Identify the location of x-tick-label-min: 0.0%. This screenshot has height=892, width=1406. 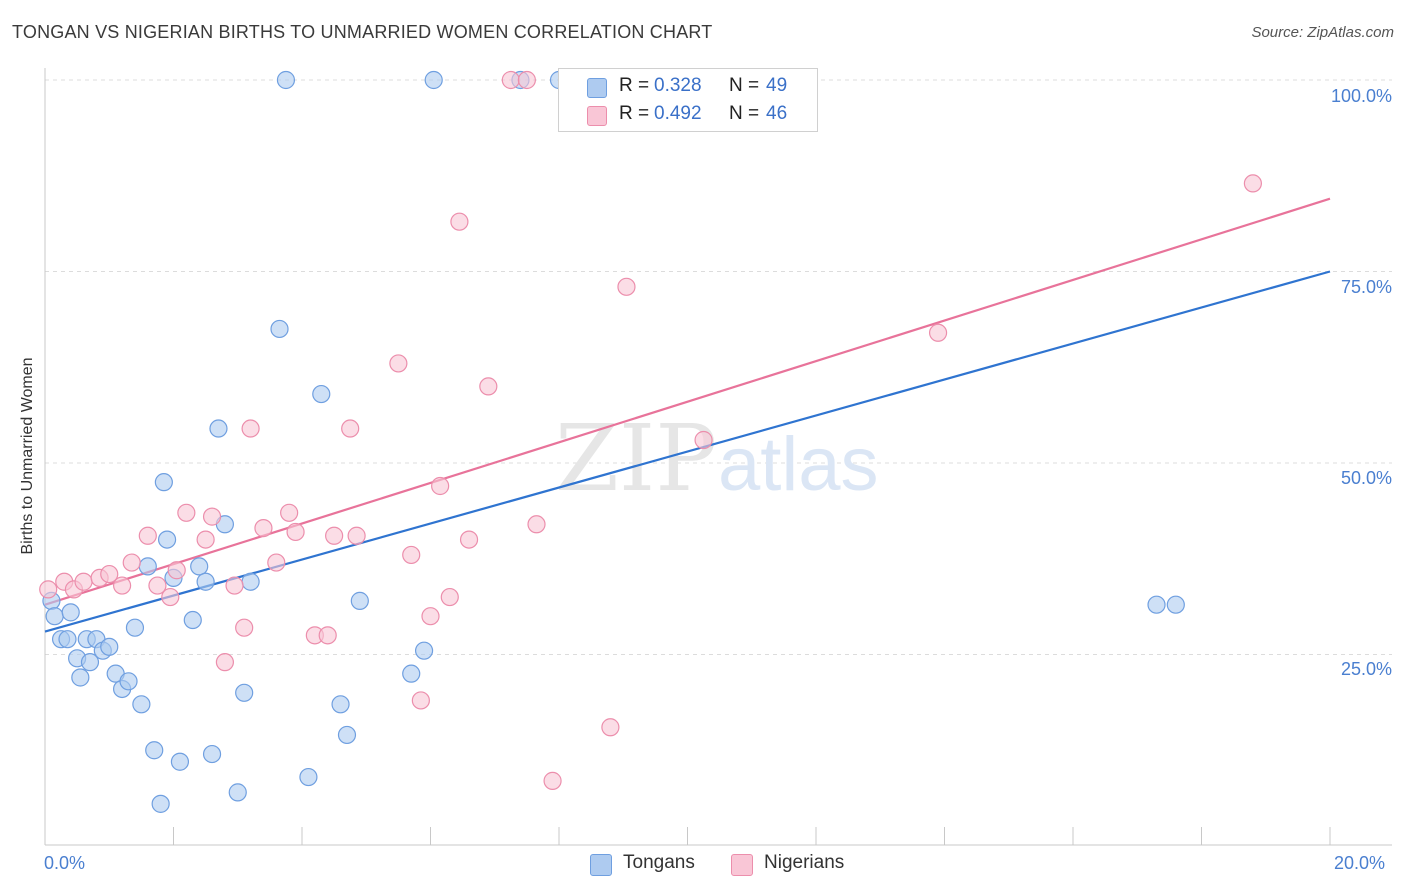
(65, 863).